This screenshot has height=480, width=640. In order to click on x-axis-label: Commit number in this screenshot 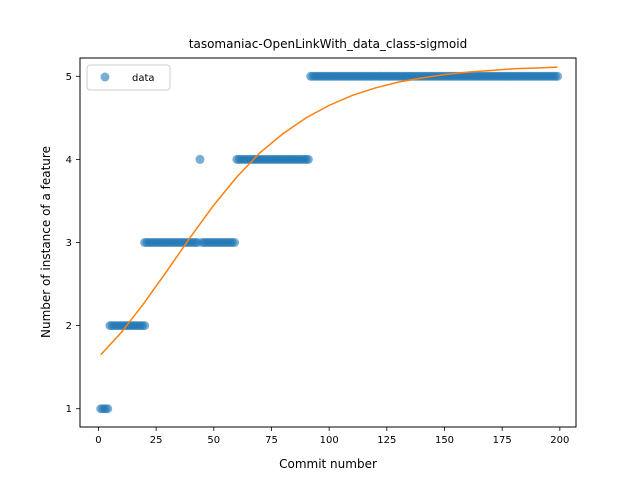, I will do `click(328, 464)`.